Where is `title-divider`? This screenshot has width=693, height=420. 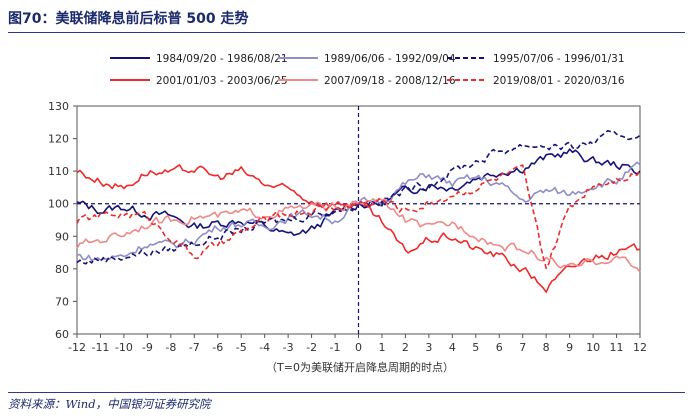
title-divider is located at coordinates (346, 32).